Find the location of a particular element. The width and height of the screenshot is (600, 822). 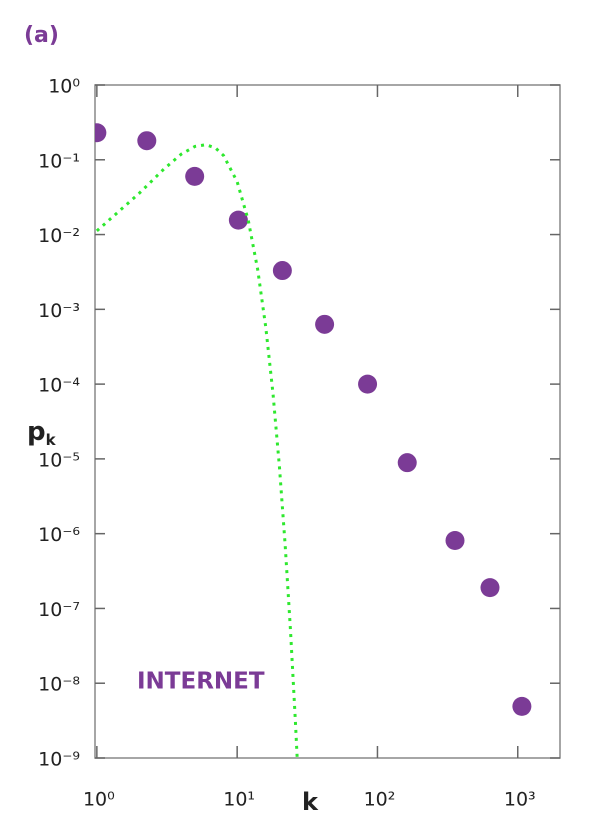

y-tick-label: 10⁻⁷ is located at coordinates (59, 610).